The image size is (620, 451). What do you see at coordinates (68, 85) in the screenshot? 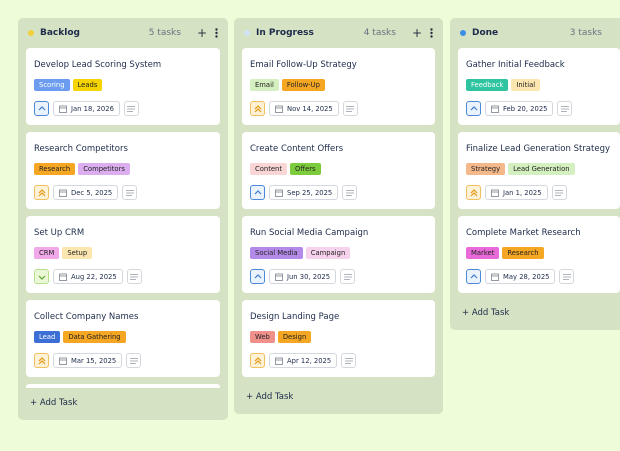
I see `tag-list: Scoring Leads` at bounding box center [68, 85].